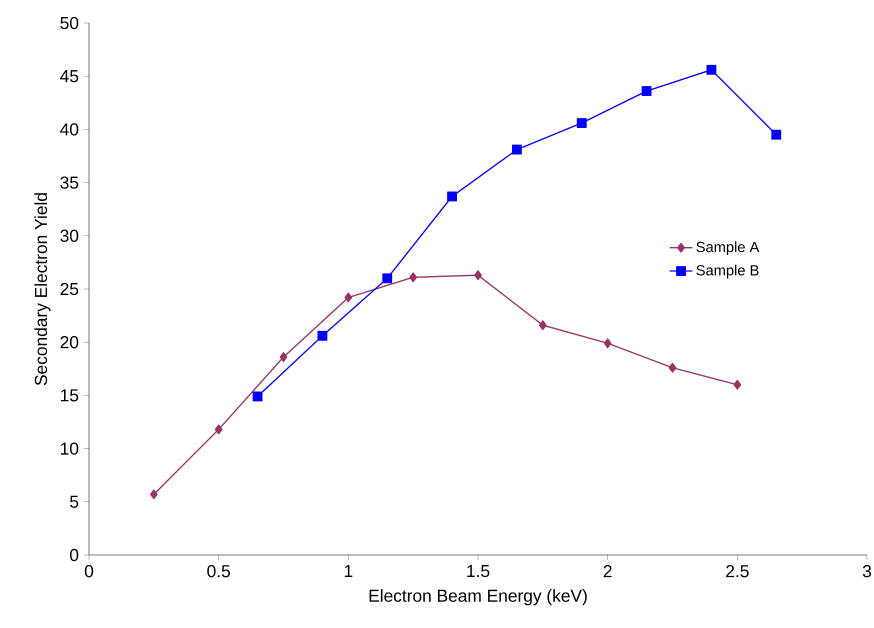  I want to click on y-tick-label: 10, so click(69, 448).